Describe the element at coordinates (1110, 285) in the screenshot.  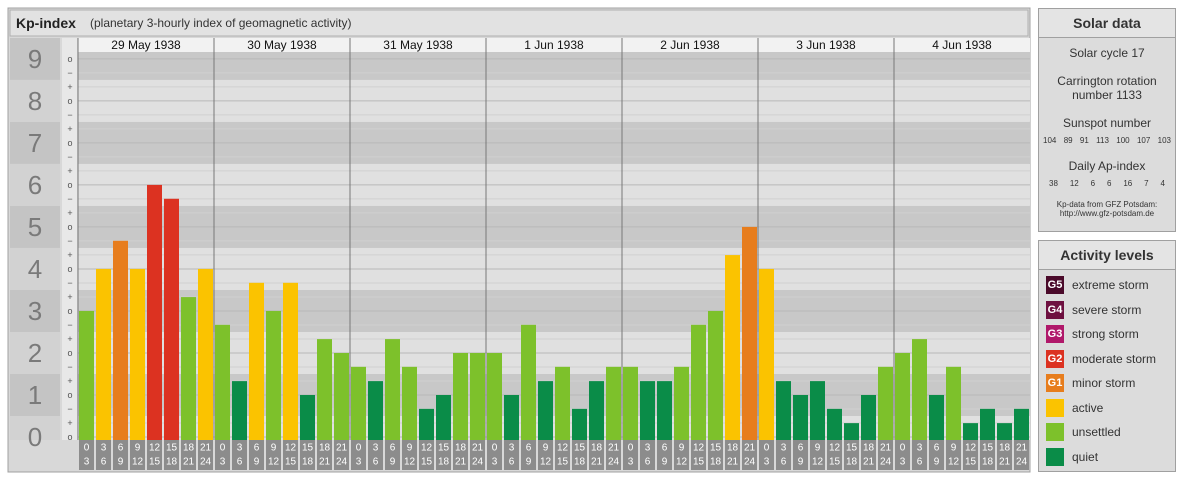
I see `level-label: extreme storm` at that location.